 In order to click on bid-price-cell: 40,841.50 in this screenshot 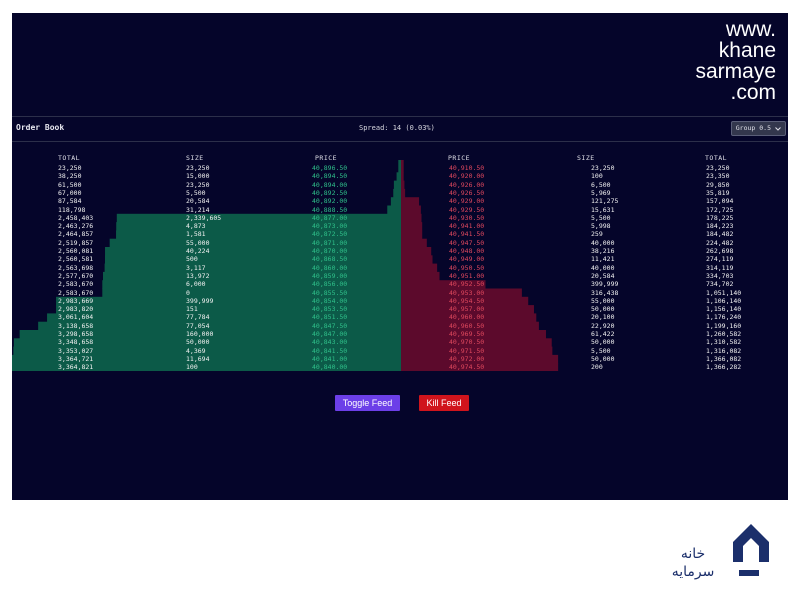, I will do `click(330, 350)`.